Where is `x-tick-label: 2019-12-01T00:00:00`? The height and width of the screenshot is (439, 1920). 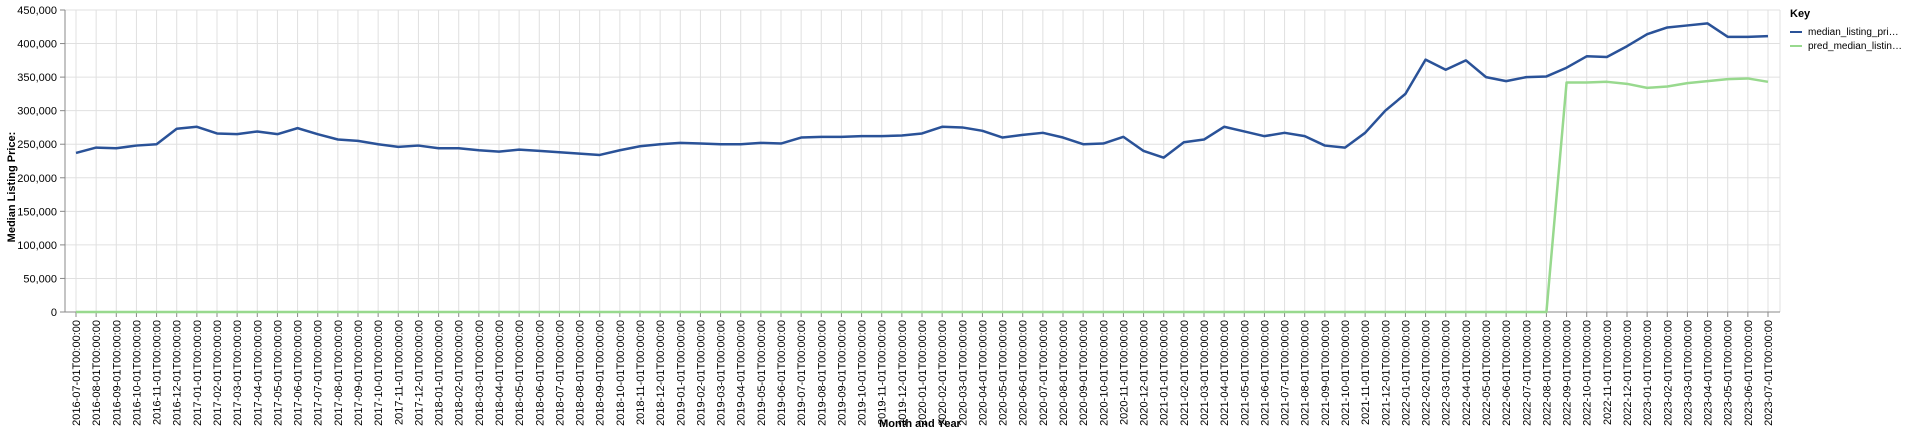
x-tick-label: 2019-12-01T00:00:00 is located at coordinates (903, 373).